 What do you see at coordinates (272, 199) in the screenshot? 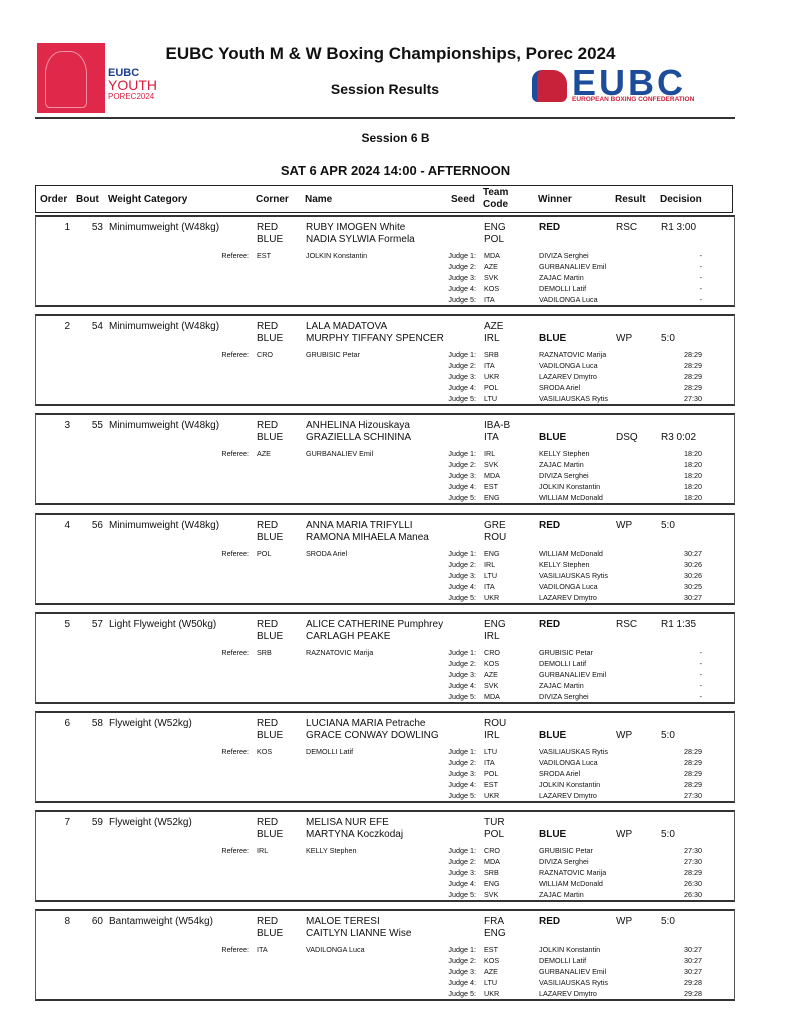
I see `col-corner: Corner` at bounding box center [272, 199].